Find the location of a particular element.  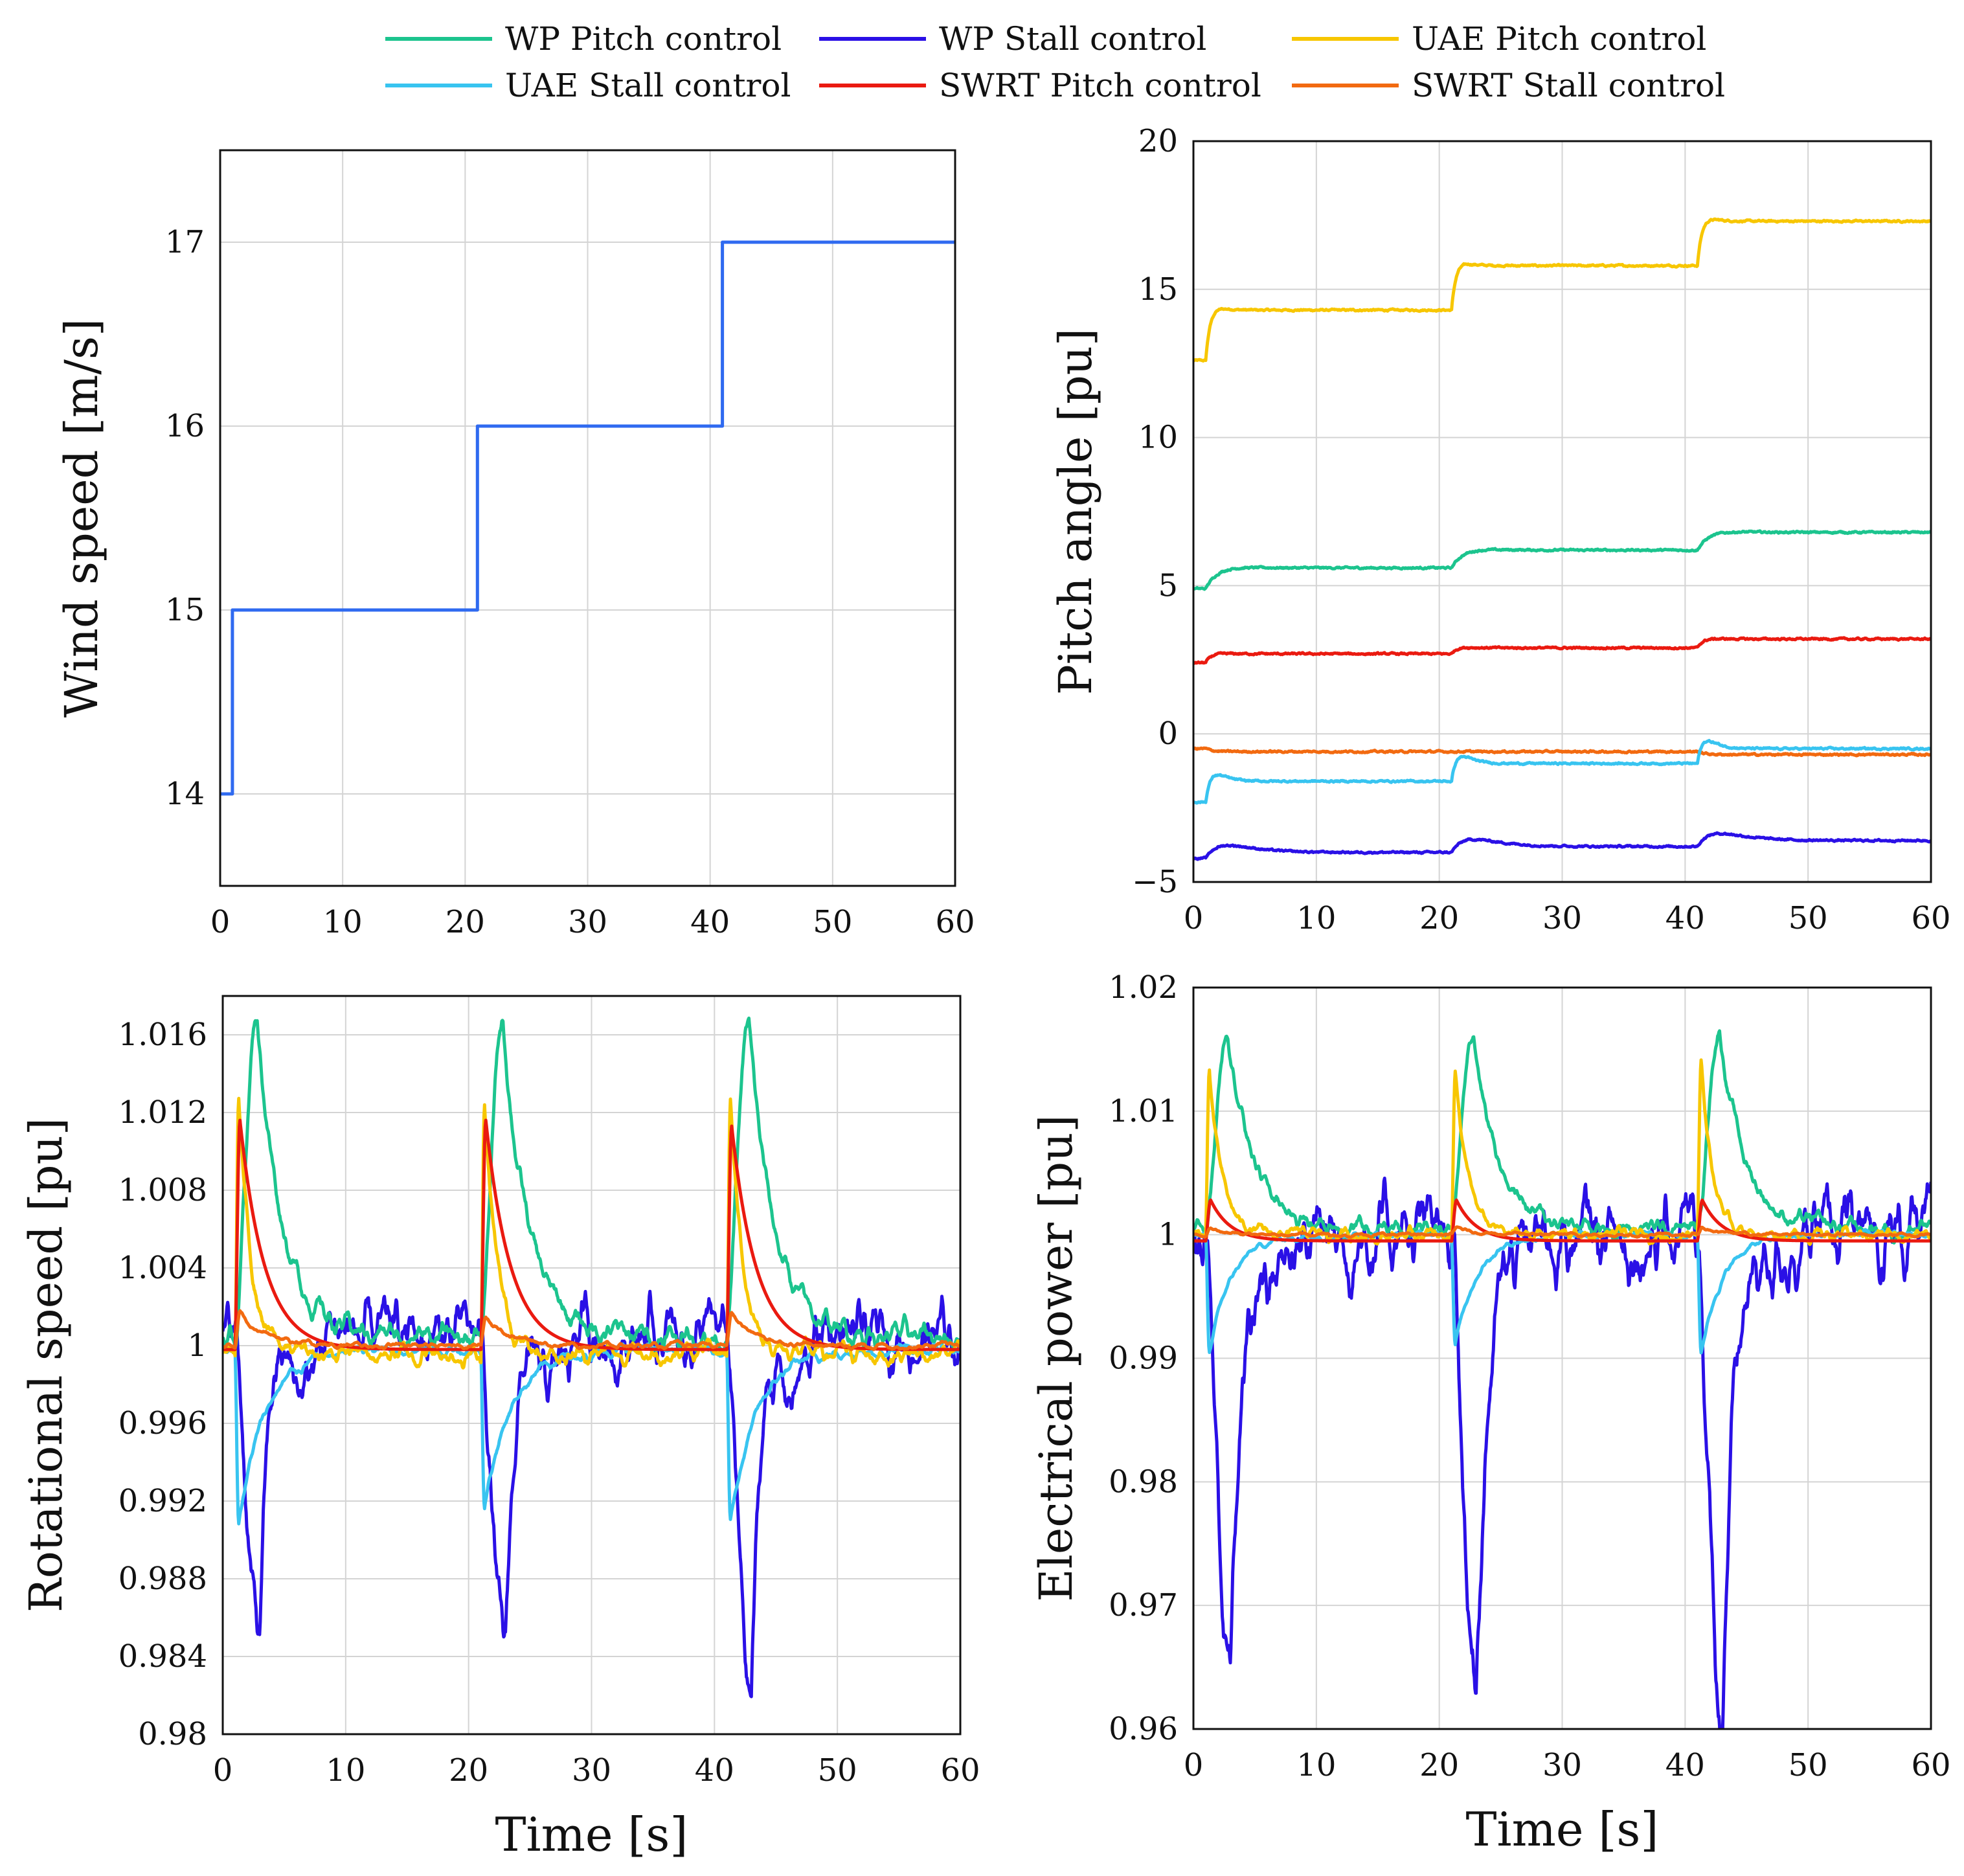

y-tick-label: 1.02 is located at coordinates (1143, 988).